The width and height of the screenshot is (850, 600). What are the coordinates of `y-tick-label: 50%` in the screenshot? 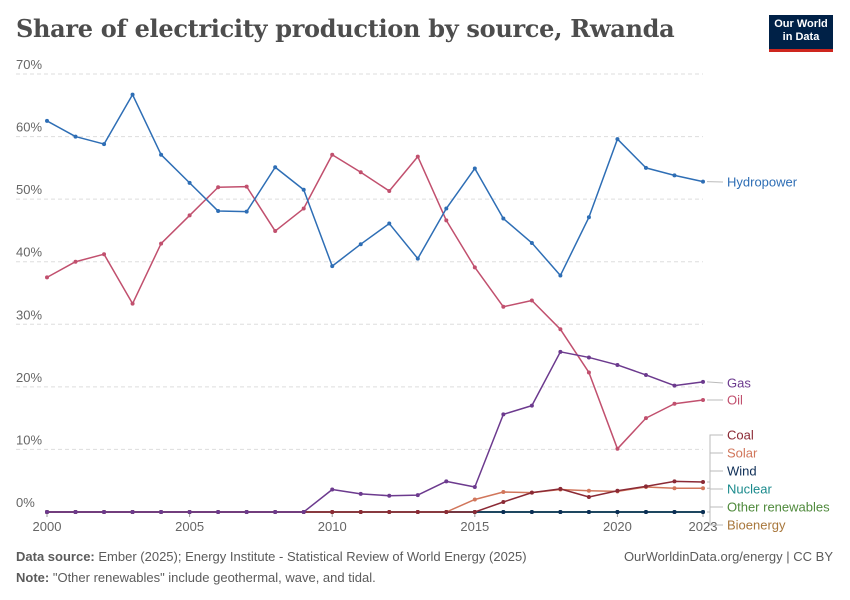 It's located at (29, 189).